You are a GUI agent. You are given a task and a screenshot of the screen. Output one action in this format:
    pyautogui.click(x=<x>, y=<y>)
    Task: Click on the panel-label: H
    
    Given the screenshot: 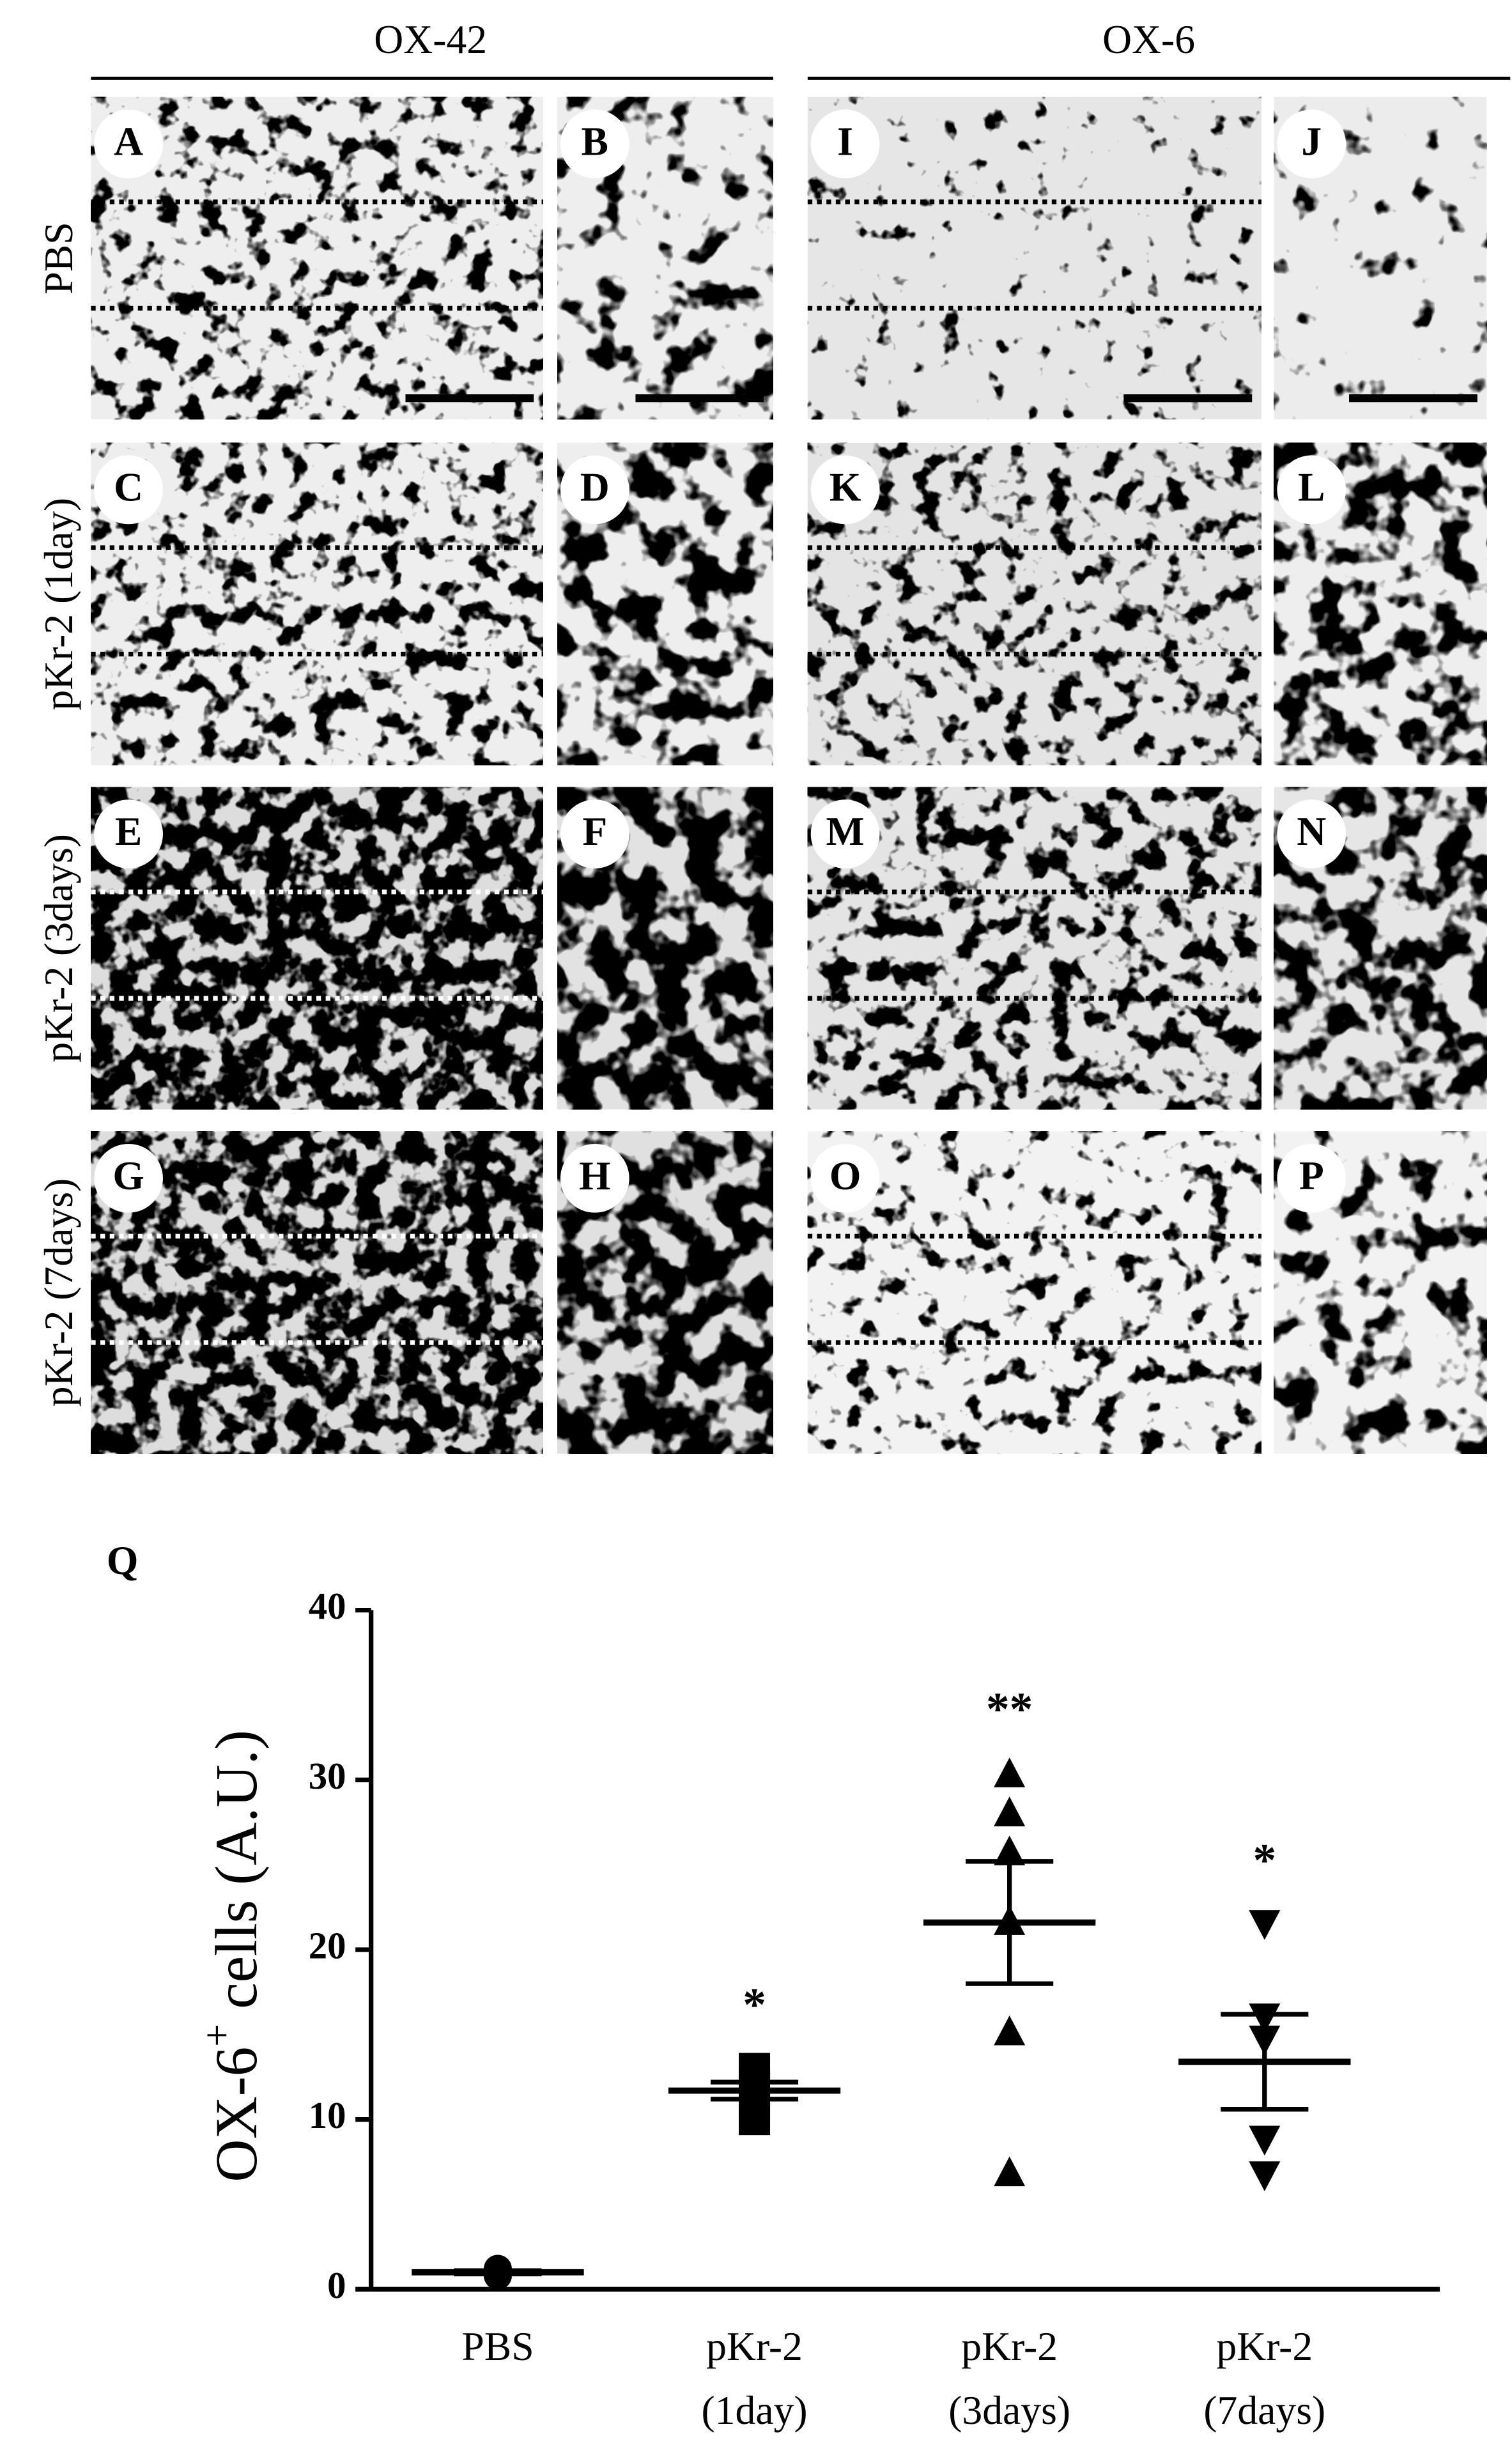 What is the action you would take?
    pyautogui.click(x=595, y=1175)
    